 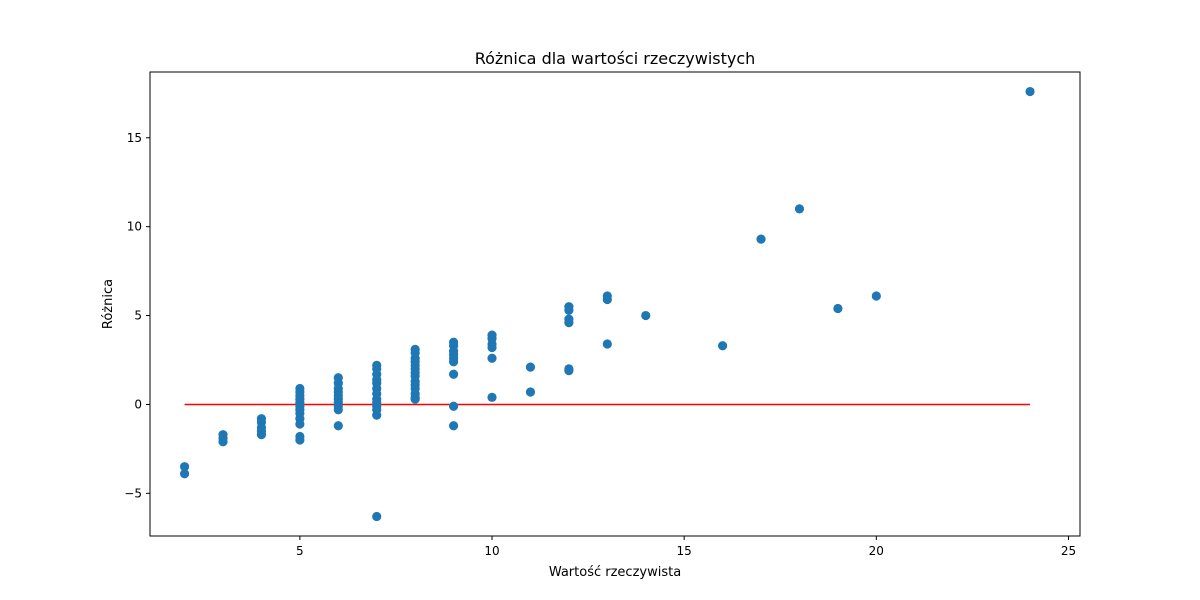 What do you see at coordinates (876, 551) in the screenshot?
I see `x-tick-label: 20` at bounding box center [876, 551].